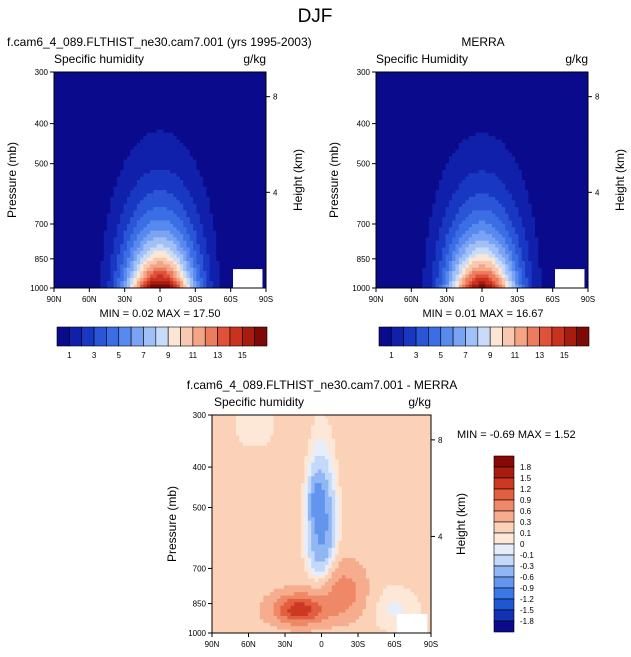 Image resolution: width=631 pixels, height=657 pixels. Describe the element at coordinates (446, 299) in the screenshot. I see `obs-x-tick-label: 30N` at that location.